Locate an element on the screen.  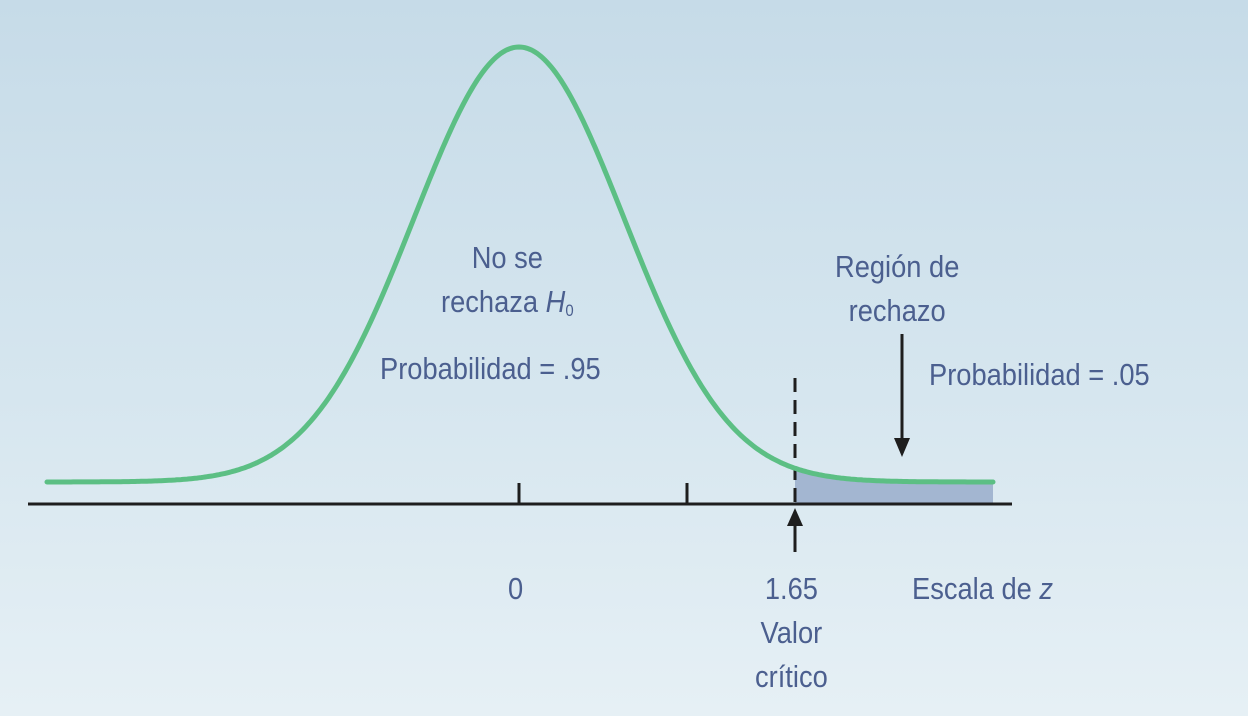
rejection-probability: Probabilidad = .05 is located at coordinates (1039, 374).